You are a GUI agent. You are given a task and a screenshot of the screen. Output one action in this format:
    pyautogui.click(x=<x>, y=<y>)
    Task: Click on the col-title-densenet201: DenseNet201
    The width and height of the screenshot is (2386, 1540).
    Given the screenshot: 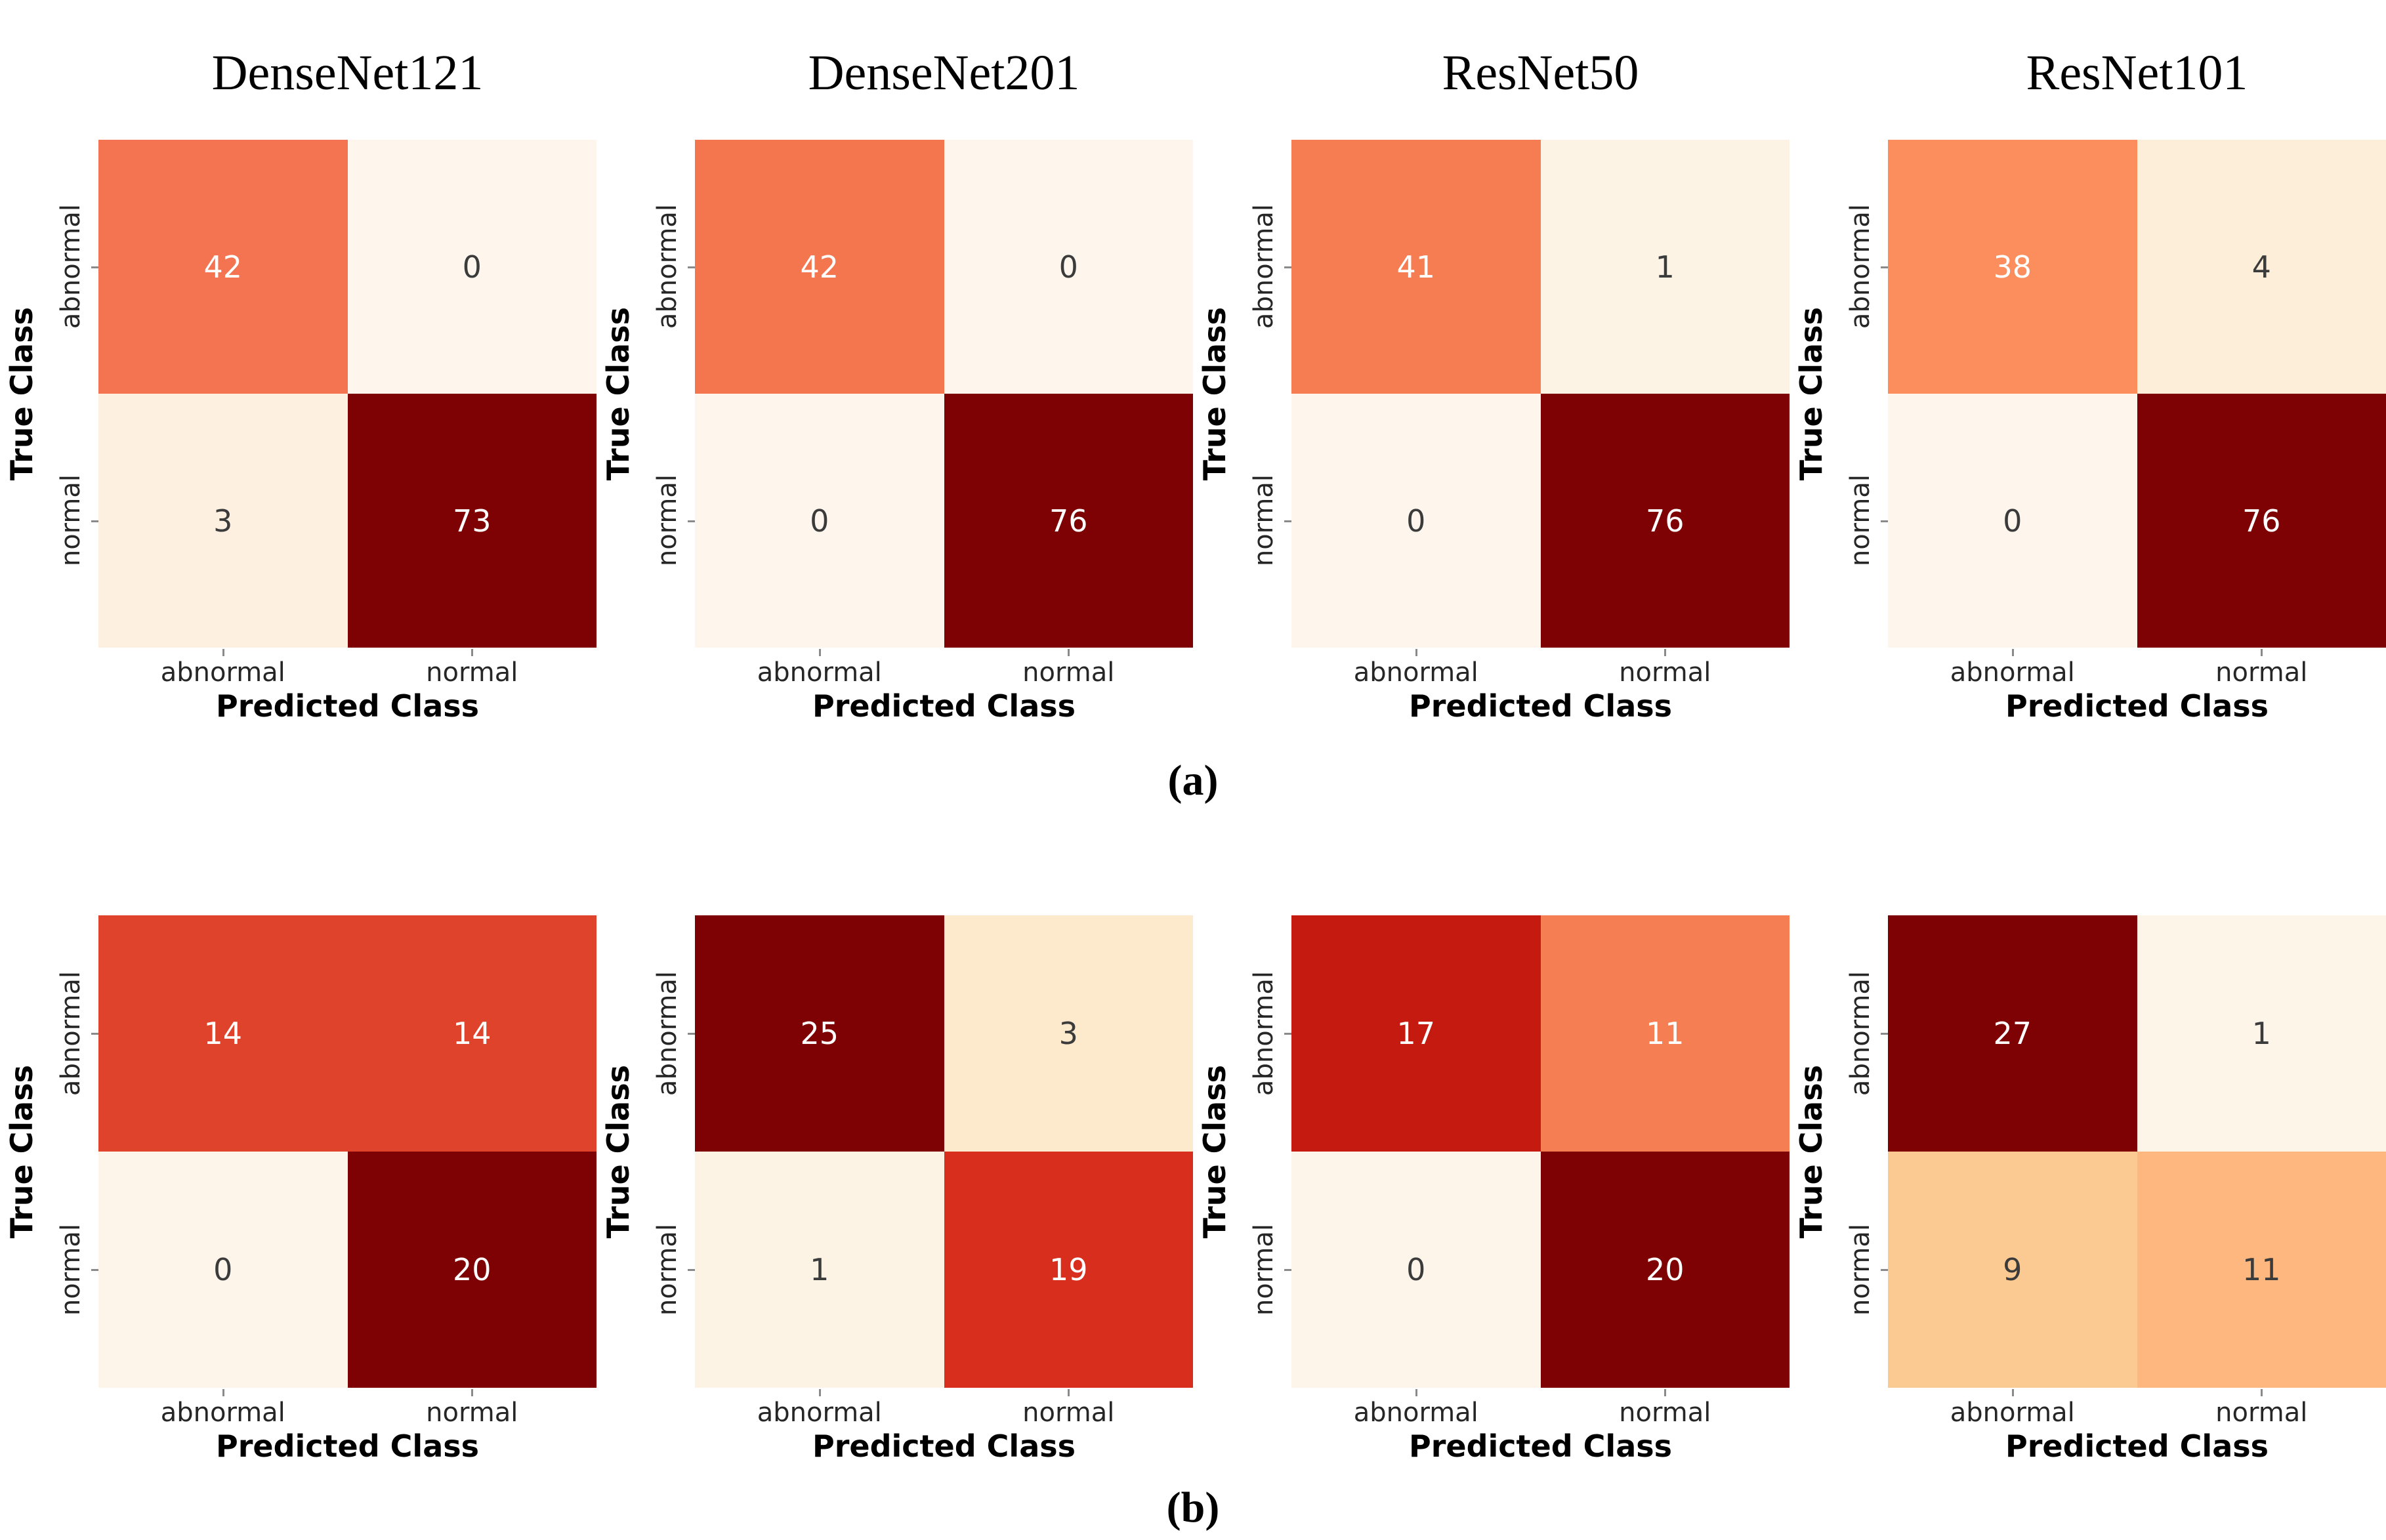 What is the action you would take?
    pyautogui.click(x=944, y=72)
    